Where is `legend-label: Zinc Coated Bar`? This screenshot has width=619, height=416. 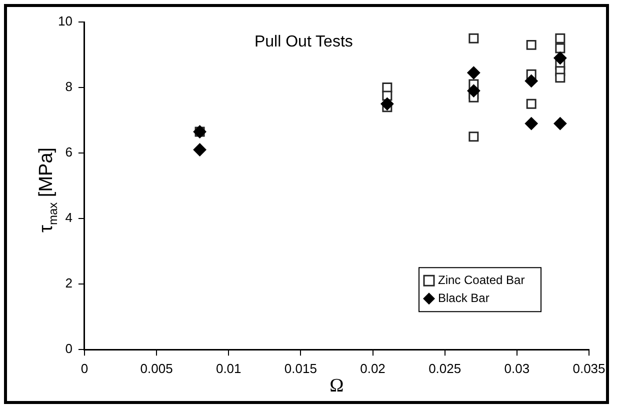
legend-label: Zinc Coated Bar is located at coordinates (481, 279).